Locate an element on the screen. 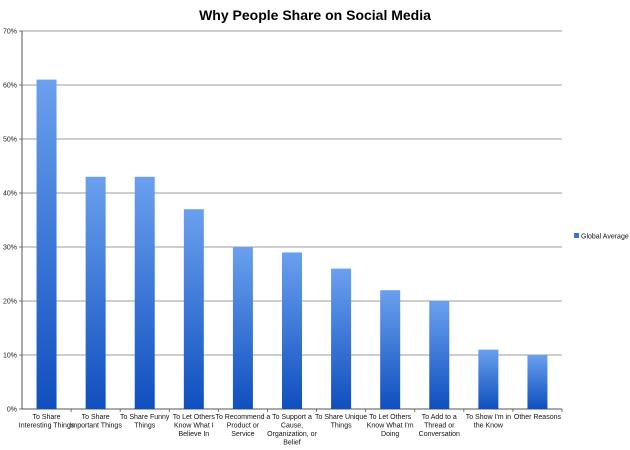  y-tick-label: 0% is located at coordinates (12, 410).